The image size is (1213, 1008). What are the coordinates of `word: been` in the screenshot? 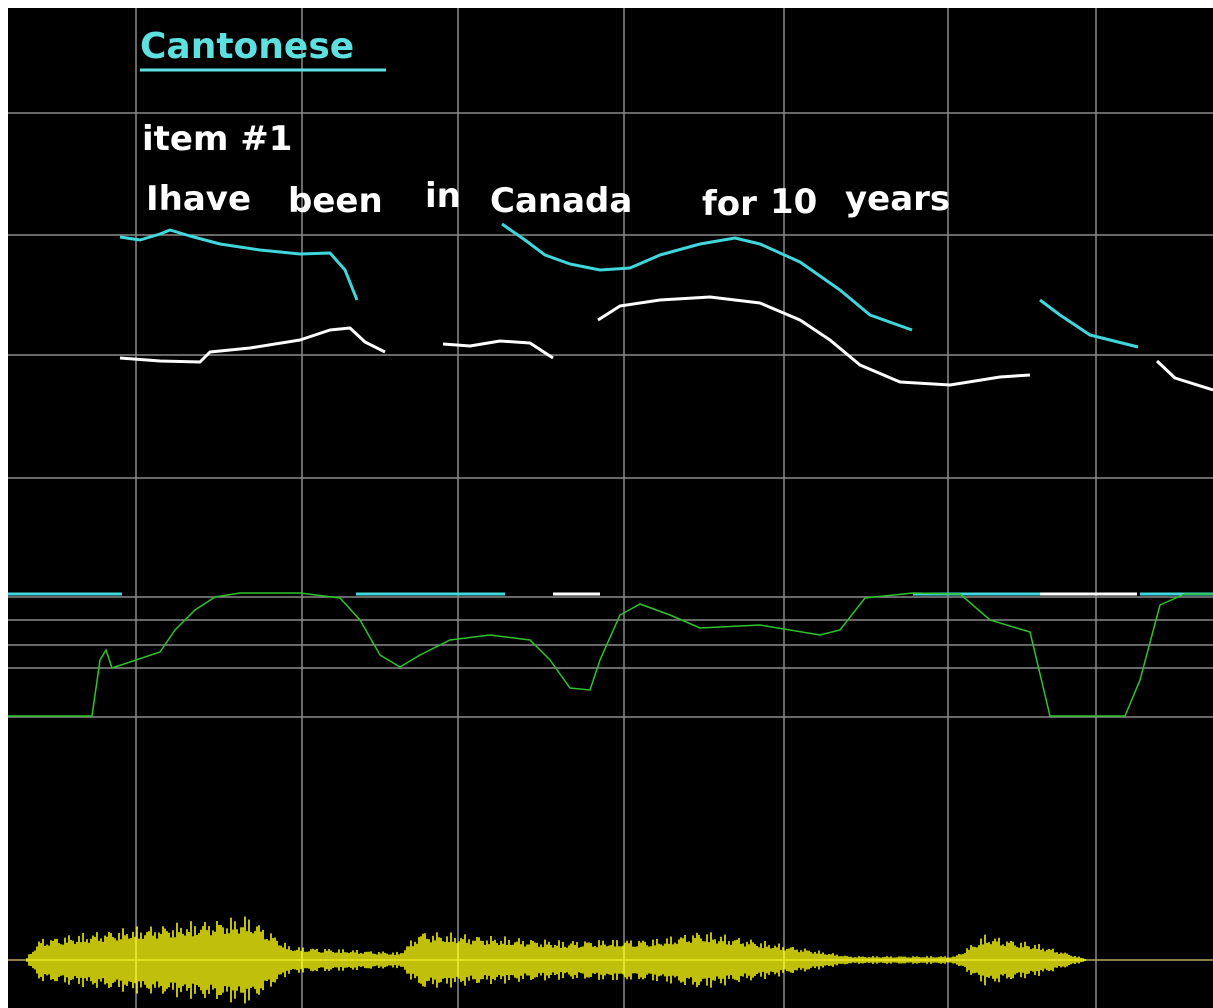 It's located at (335, 201).